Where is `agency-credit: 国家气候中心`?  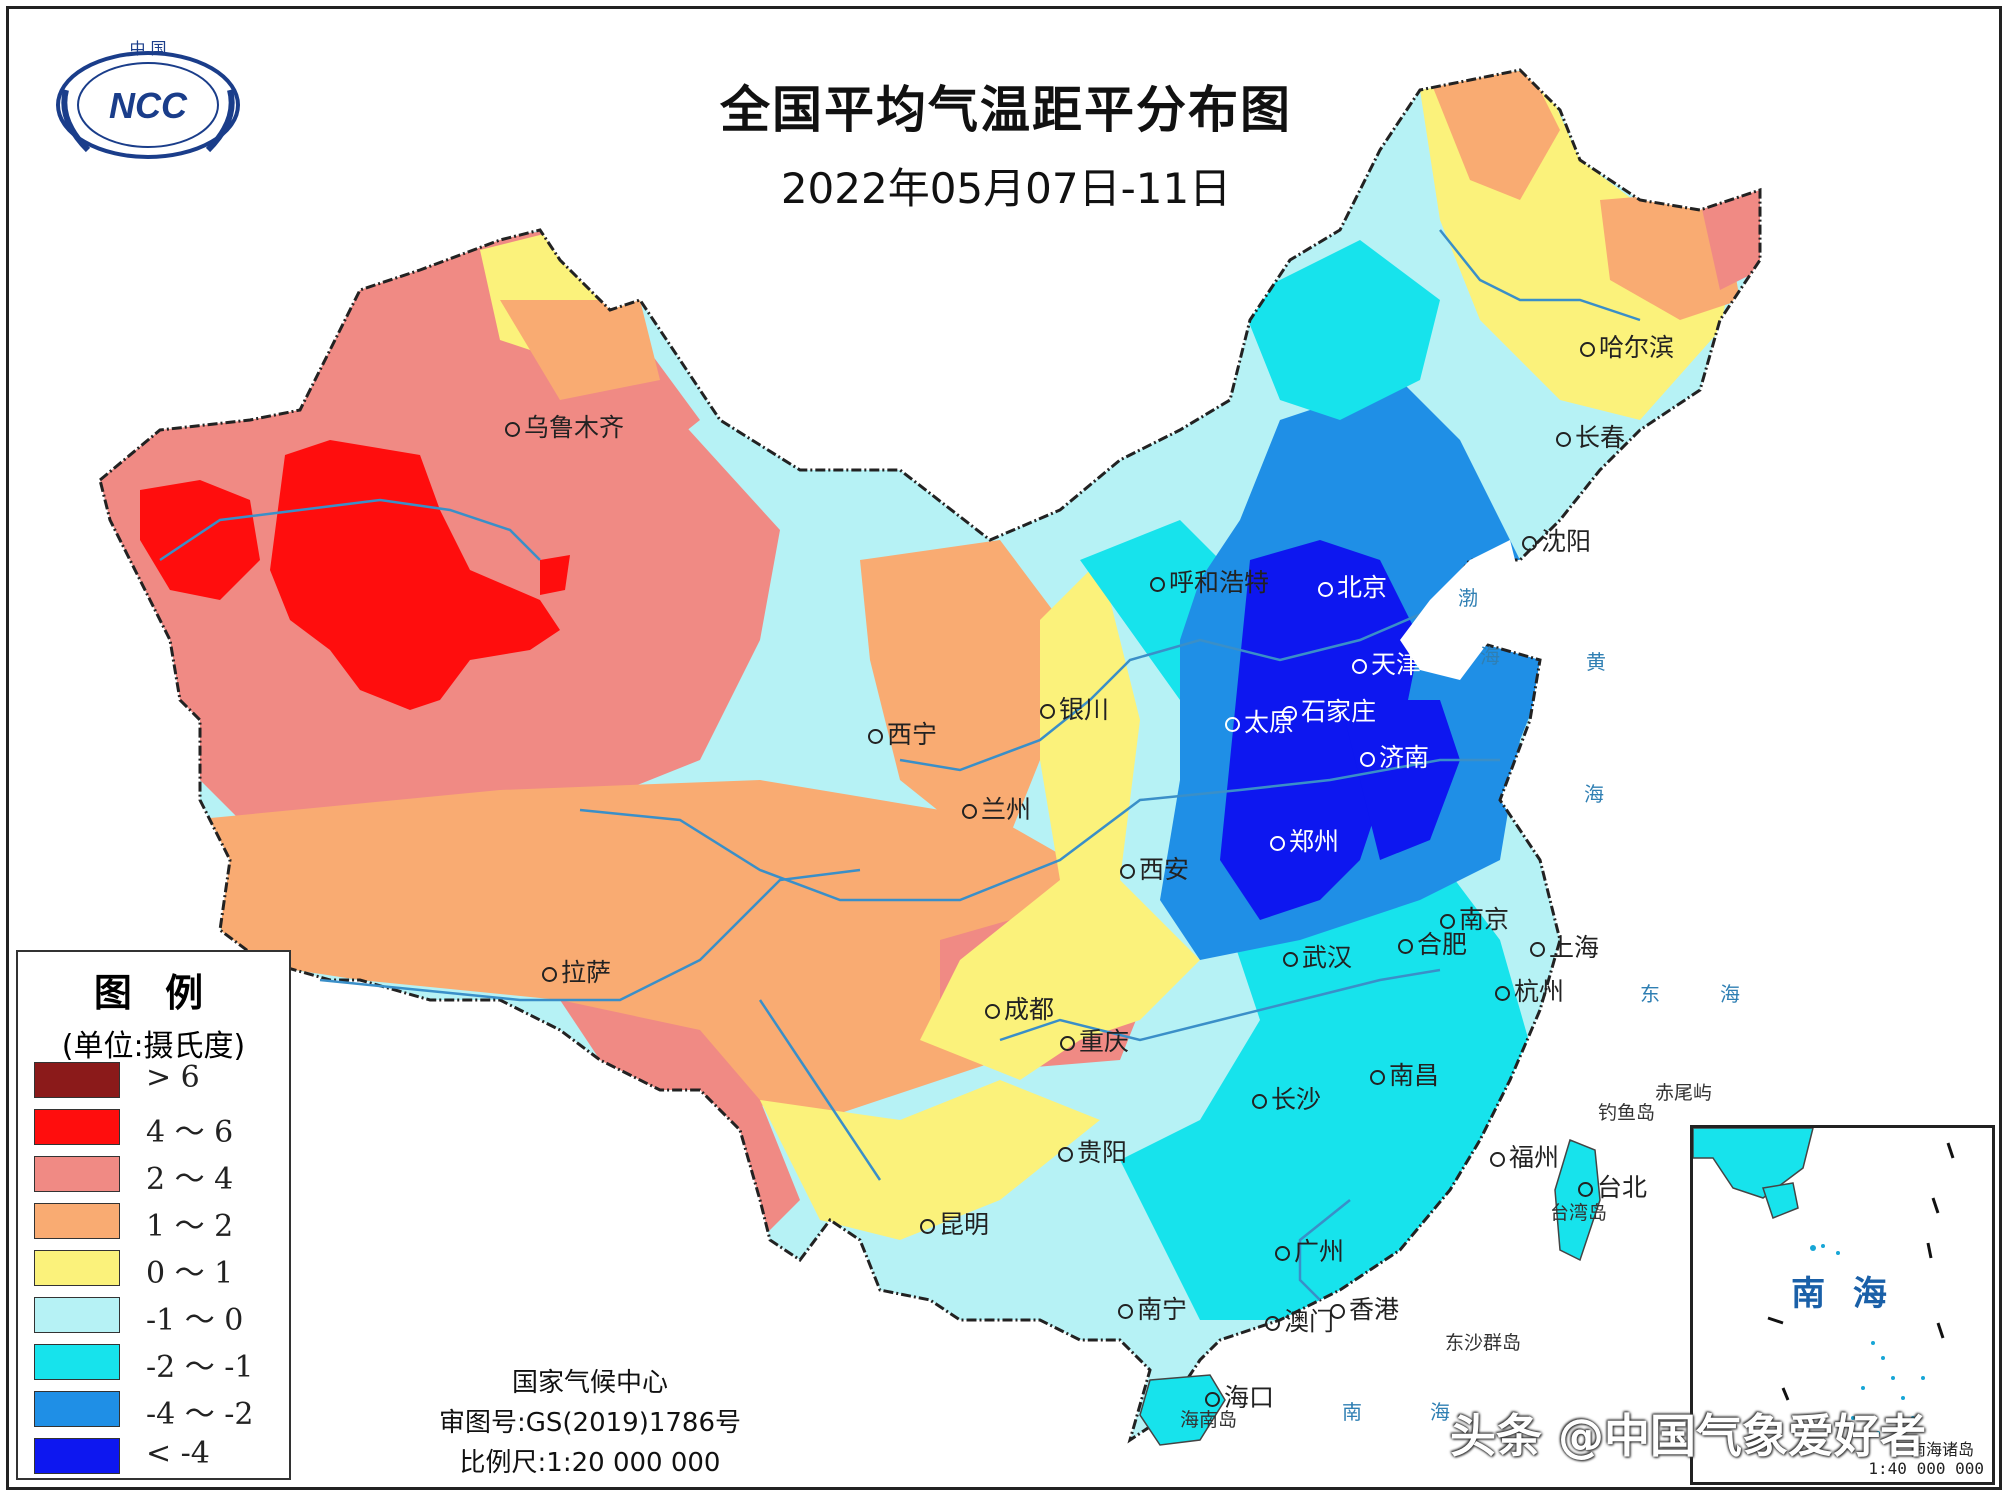 agency-credit: 国家气候中心 is located at coordinates (589, 1383).